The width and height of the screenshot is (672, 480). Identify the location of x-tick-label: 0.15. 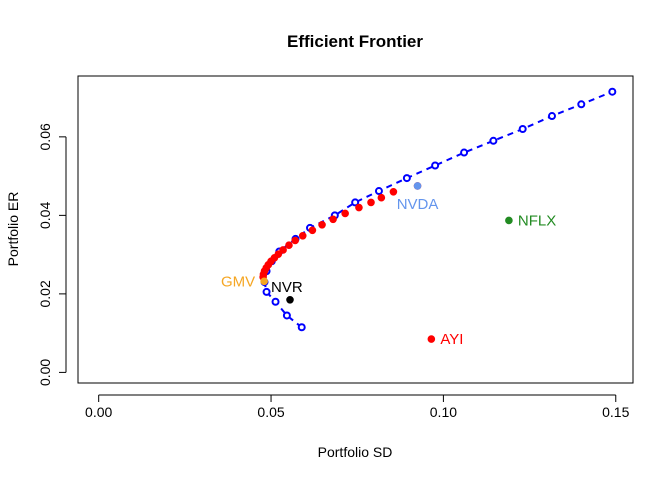
(615, 412).